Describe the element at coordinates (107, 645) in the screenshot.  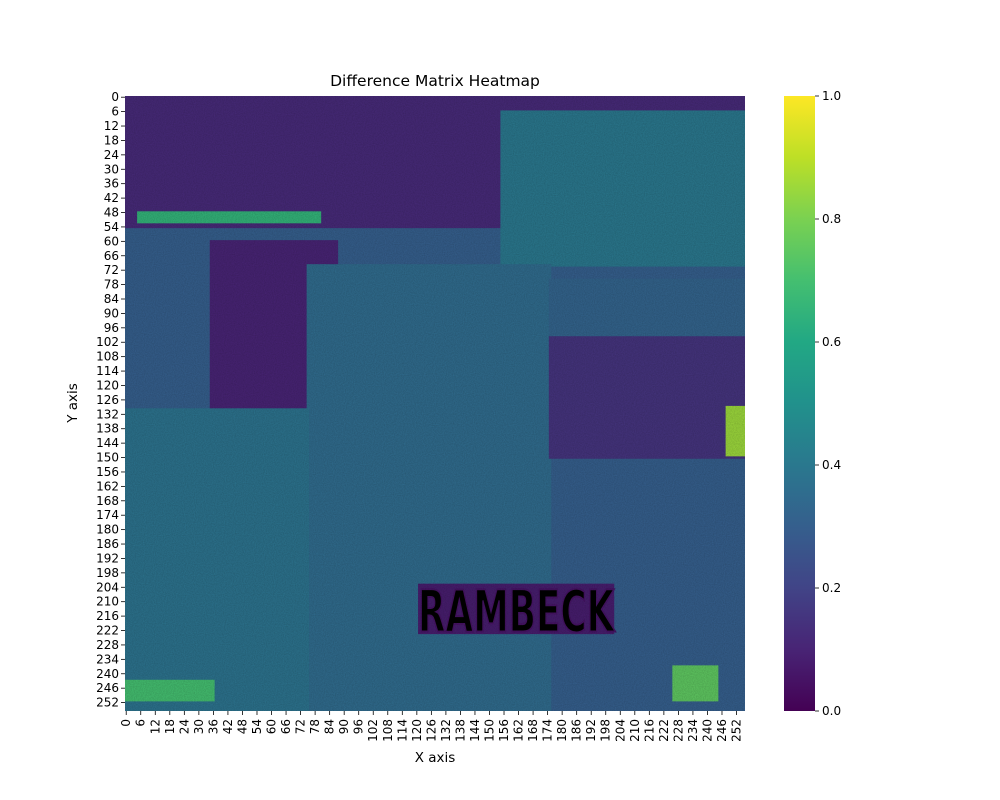
I see `y-tick-label: 228` at that location.